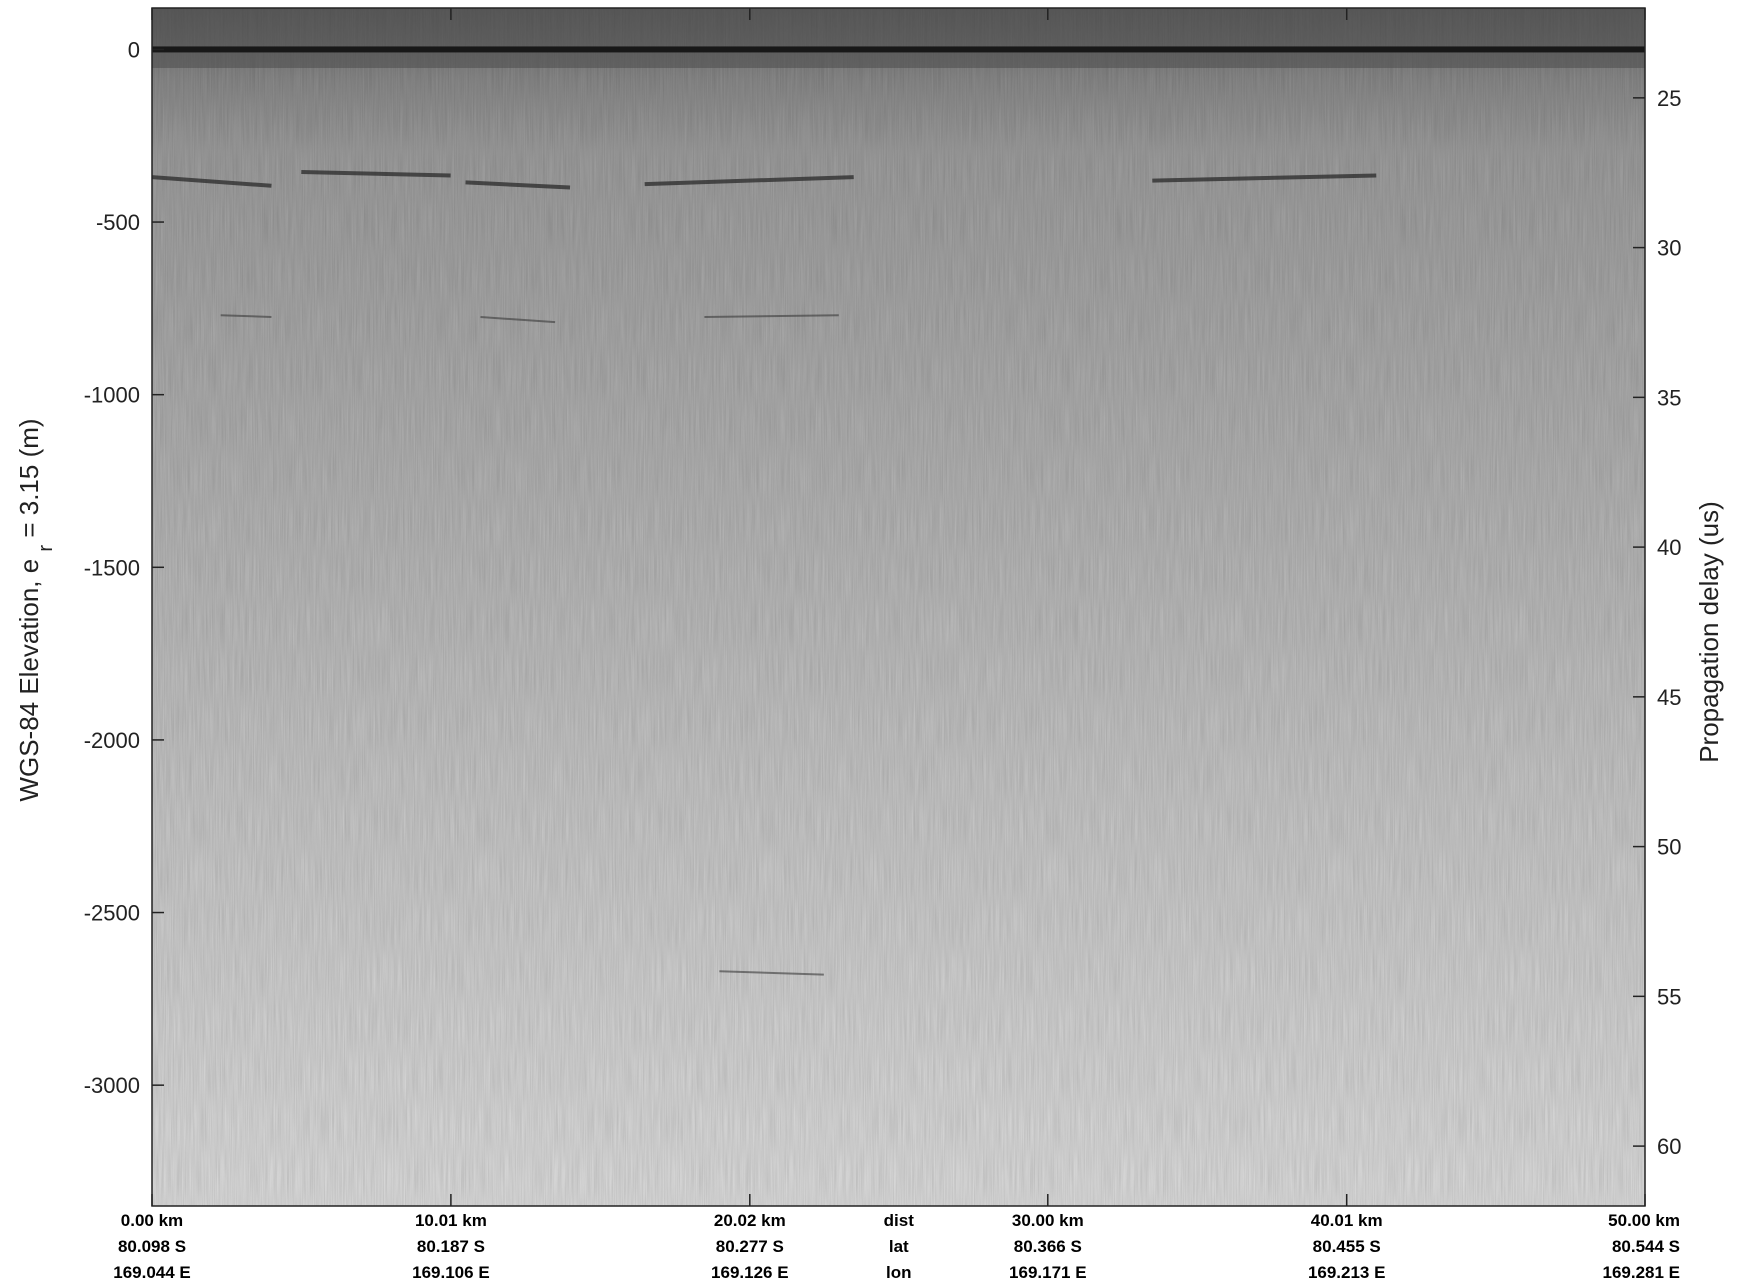 The width and height of the screenshot is (1745, 1284). I want to click on left-tick-label: -500, so click(118, 222).